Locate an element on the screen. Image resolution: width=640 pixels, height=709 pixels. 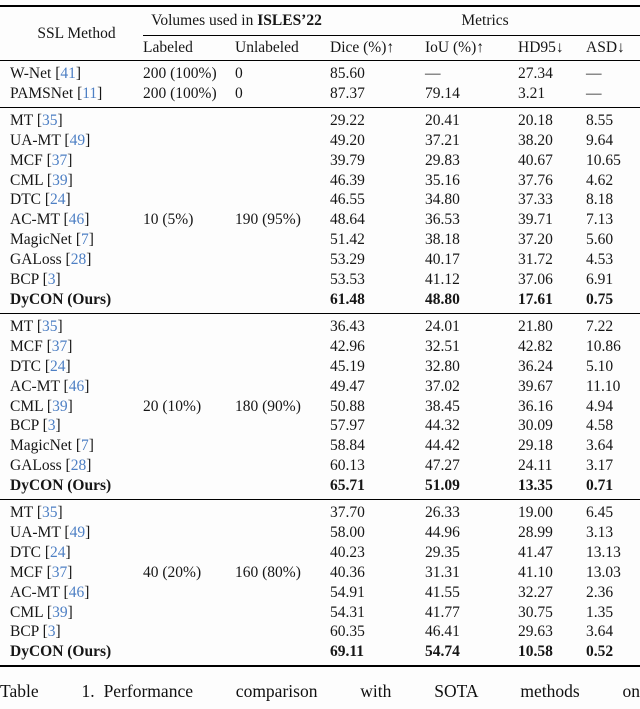
hd95-value-cell: 36.16 is located at coordinates (535, 406).